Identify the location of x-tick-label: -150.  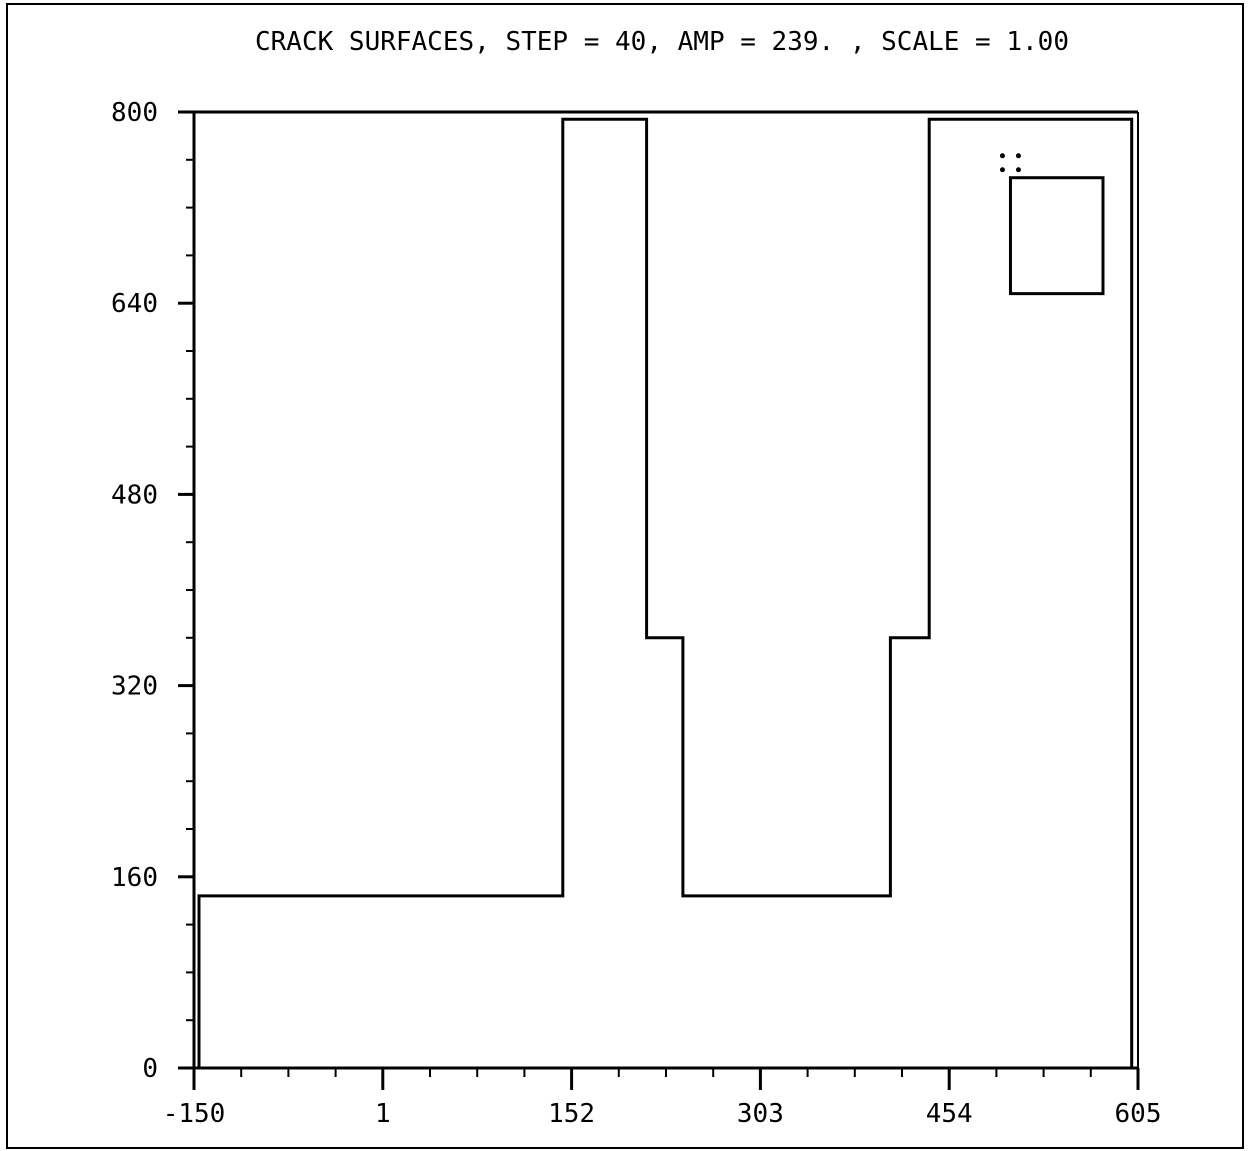
(194, 1114).